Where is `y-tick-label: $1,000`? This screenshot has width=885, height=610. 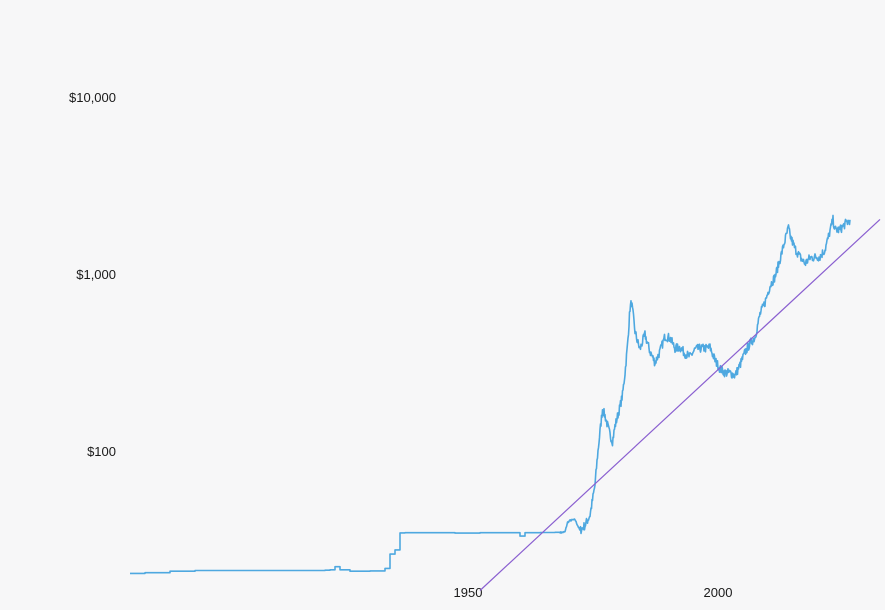
y-tick-label: $1,000 is located at coordinates (96, 274).